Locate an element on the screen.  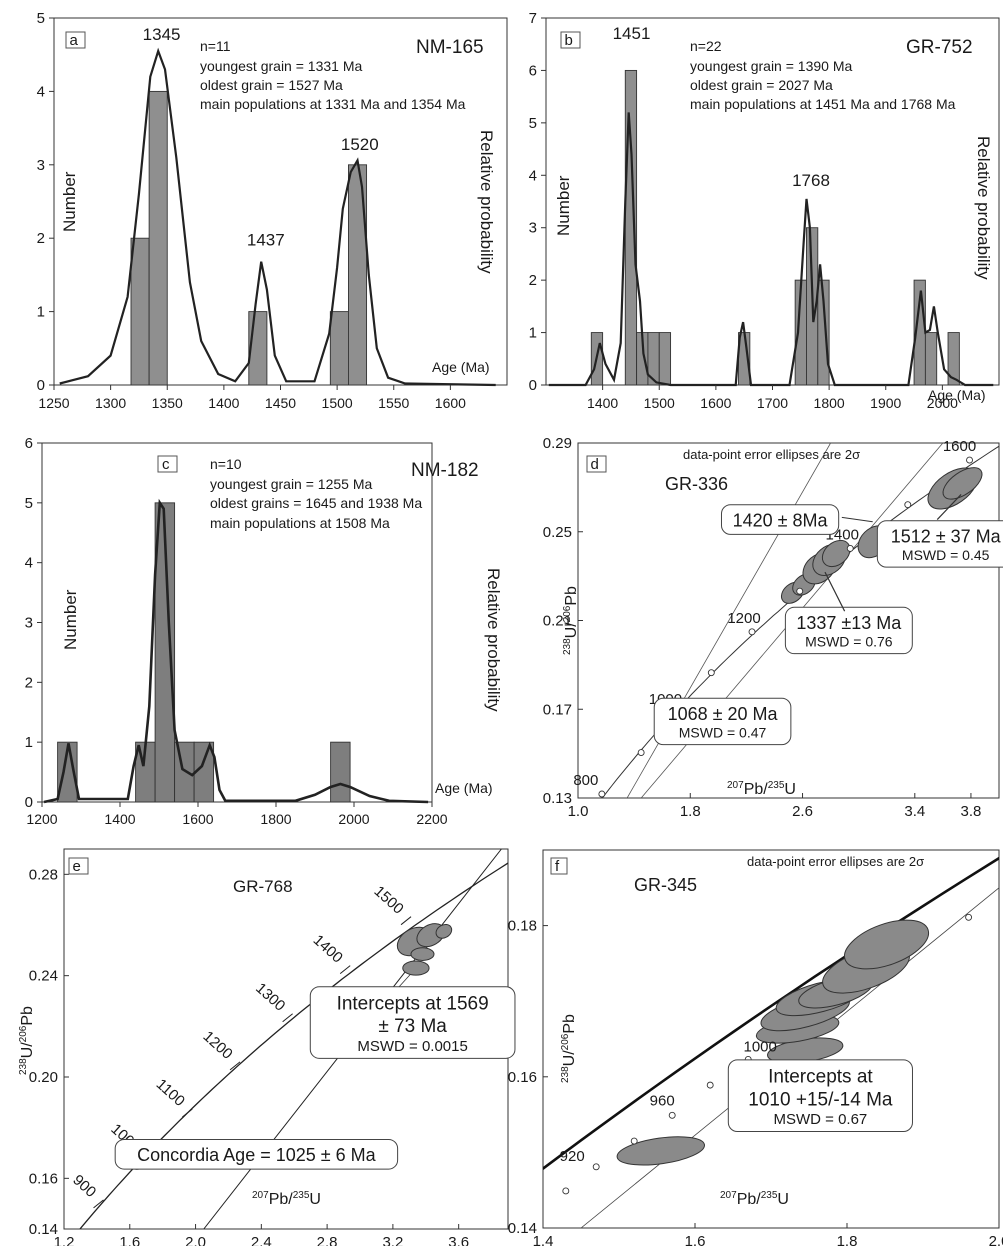
panel-b-ylabel: Number is located at coordinates (563, 205).